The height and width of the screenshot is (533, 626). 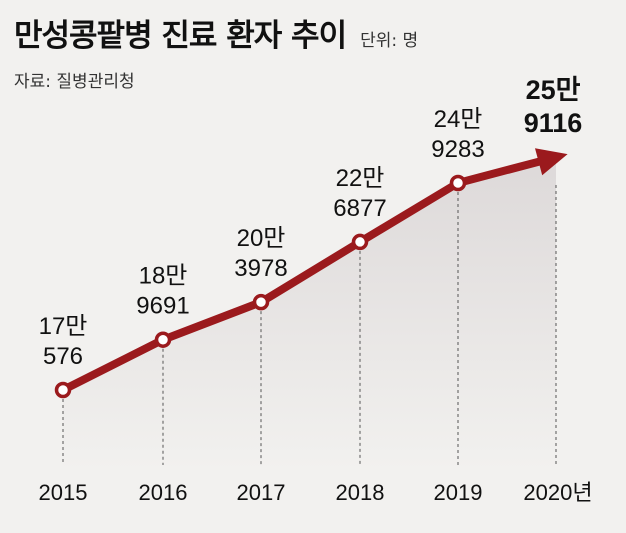 I want to click on x-tick-label-2016: 2016, so click(x=163, y=492).